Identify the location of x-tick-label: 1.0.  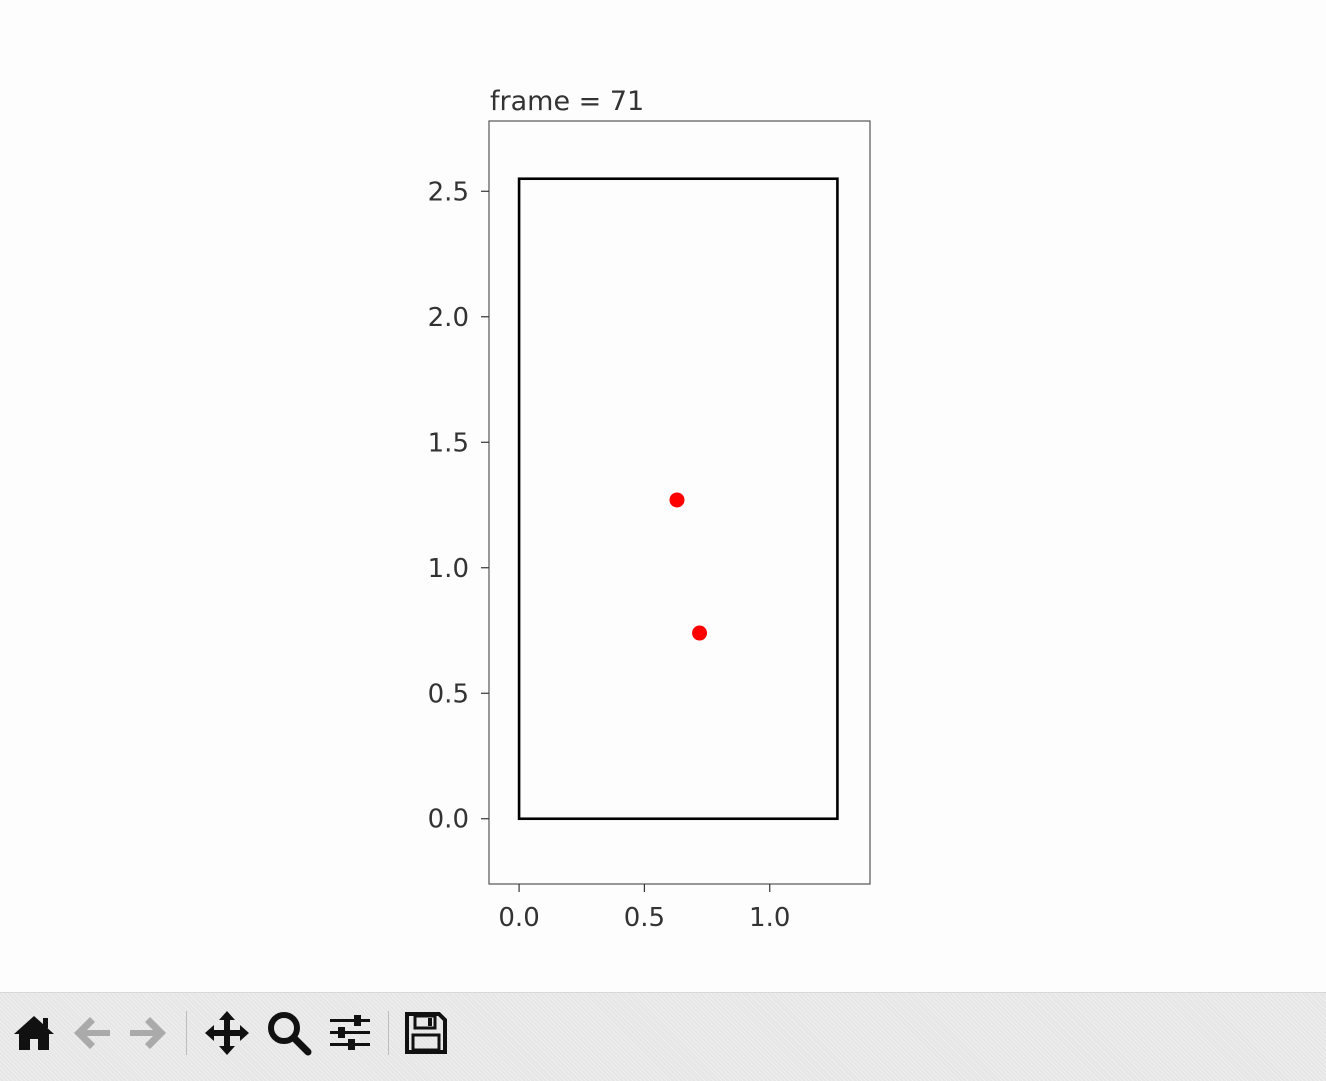
(769, 918).